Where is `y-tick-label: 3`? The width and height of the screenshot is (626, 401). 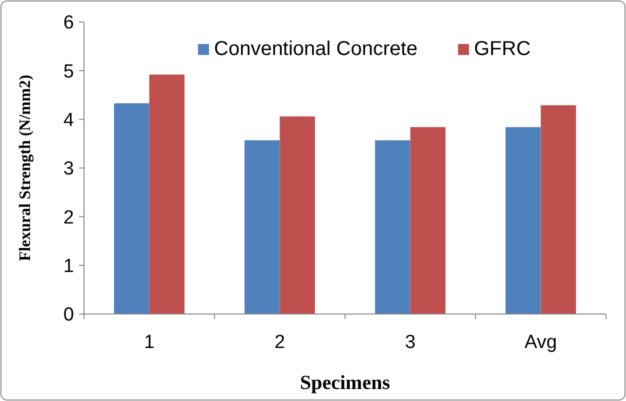 y-tick-label: 3 is located at coordinates (68, 169).